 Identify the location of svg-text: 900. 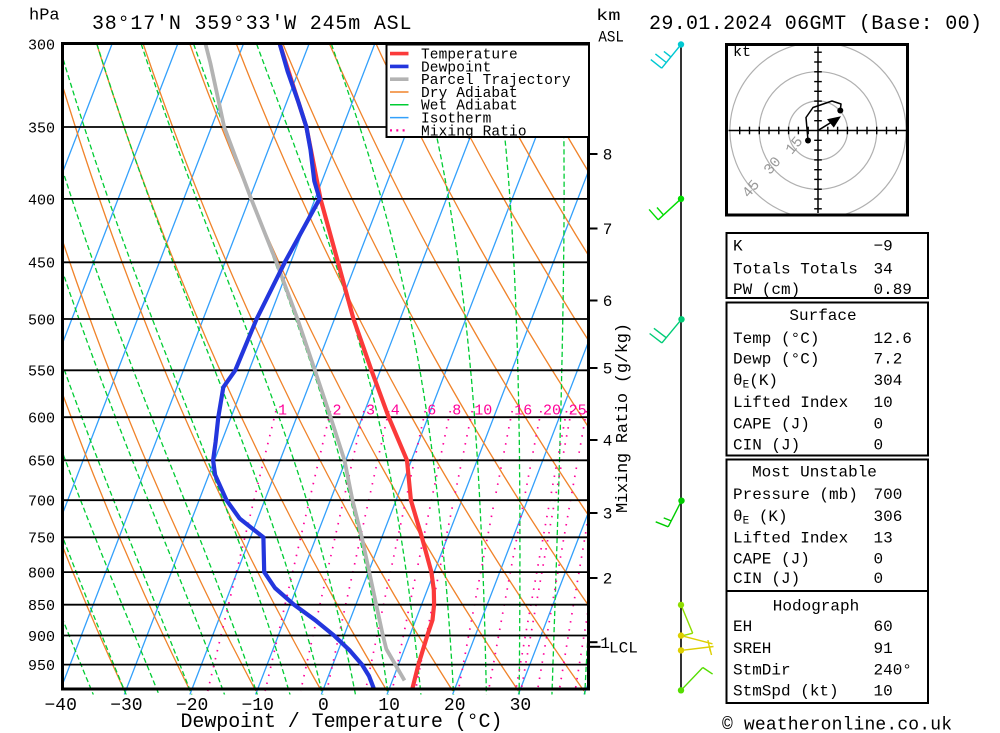
(41, 637).